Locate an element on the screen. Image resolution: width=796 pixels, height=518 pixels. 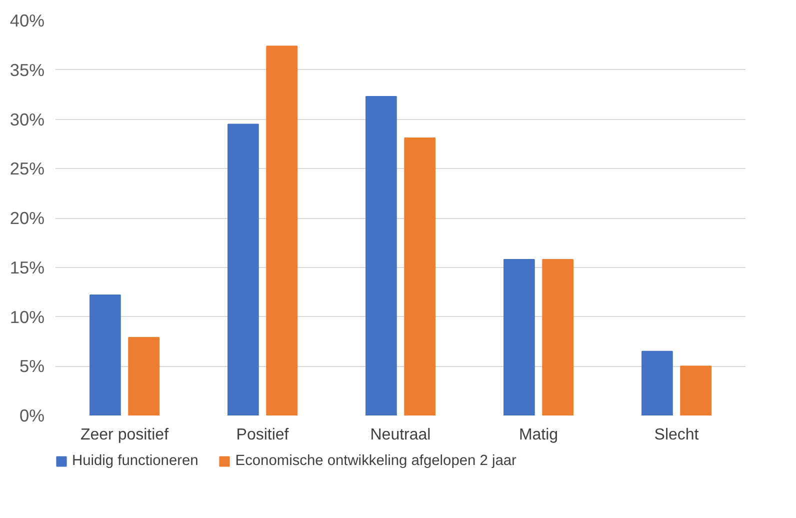
y-tick-label: 10% is located at coordinates (27, 316).